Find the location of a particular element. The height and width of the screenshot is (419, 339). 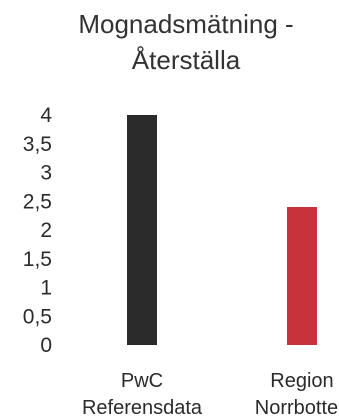

y-tick-label: 2 is located at coordinates (46, 230).